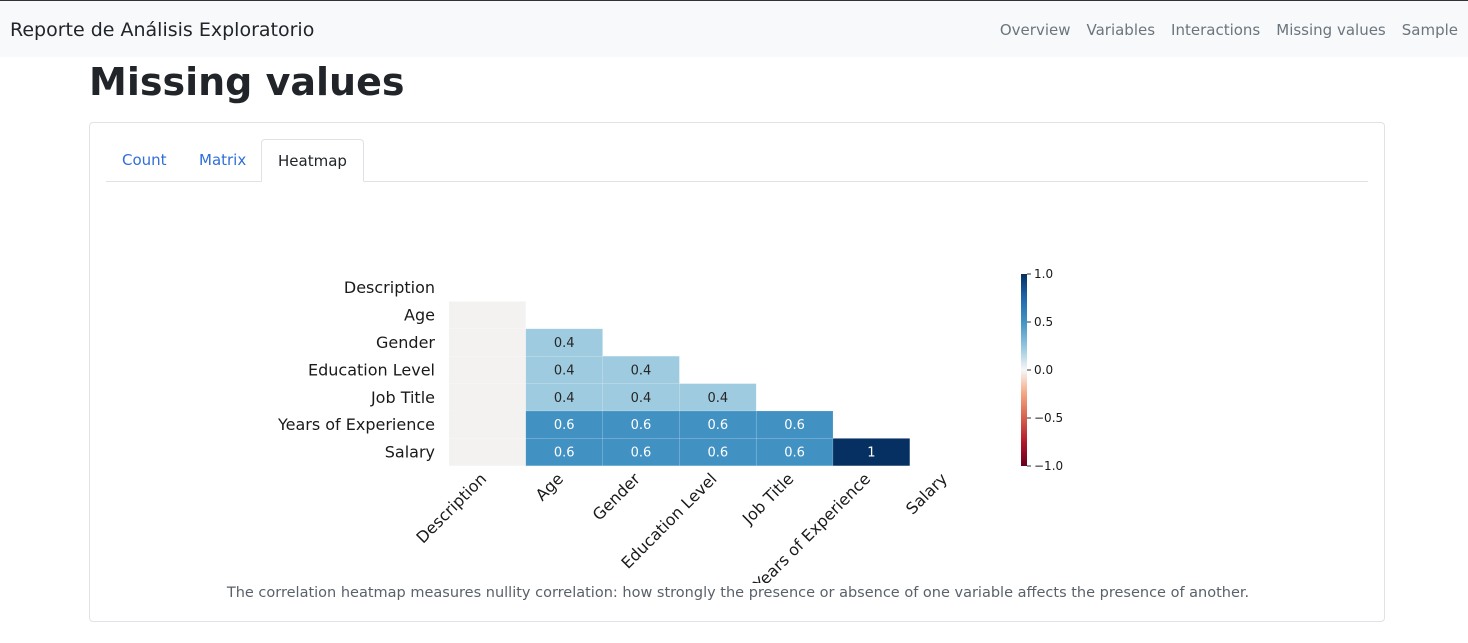  What do you see at coordinates (1043, 274) in the screenshot?
I see `colorbar-tick-label: 1.0` at bounding box center [1043, 274].